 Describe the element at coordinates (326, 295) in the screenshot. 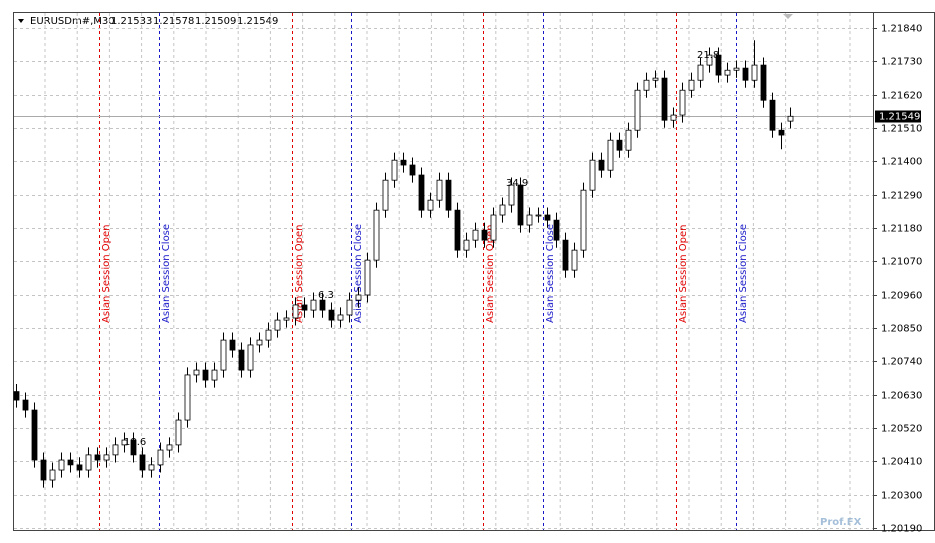

I see `range-label: 6.3` at that location.